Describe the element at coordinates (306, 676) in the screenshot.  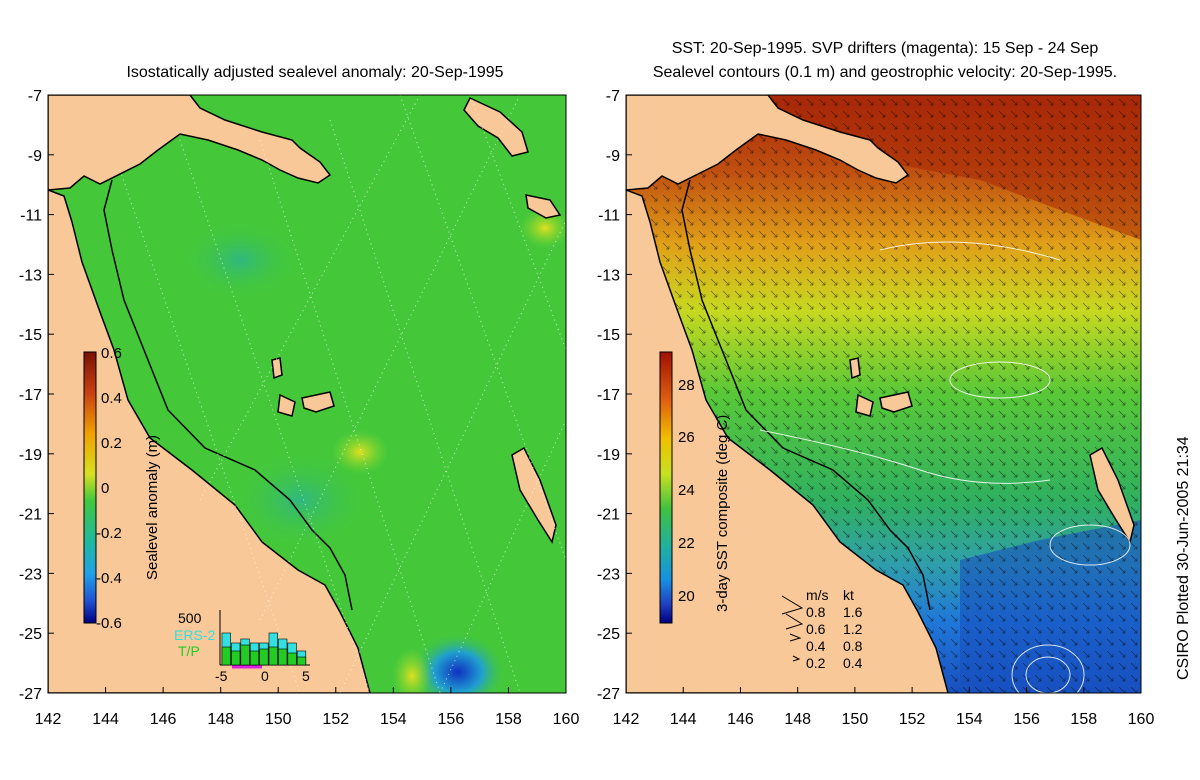
I see `histogram-tick-label: 5` at that location.